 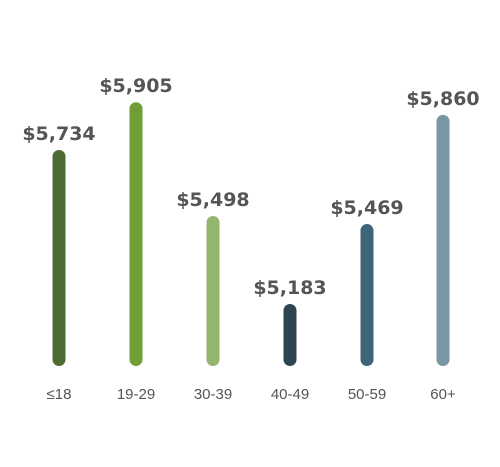 I want to click on data-label-3: $5,183, so click(x=289, y=288).